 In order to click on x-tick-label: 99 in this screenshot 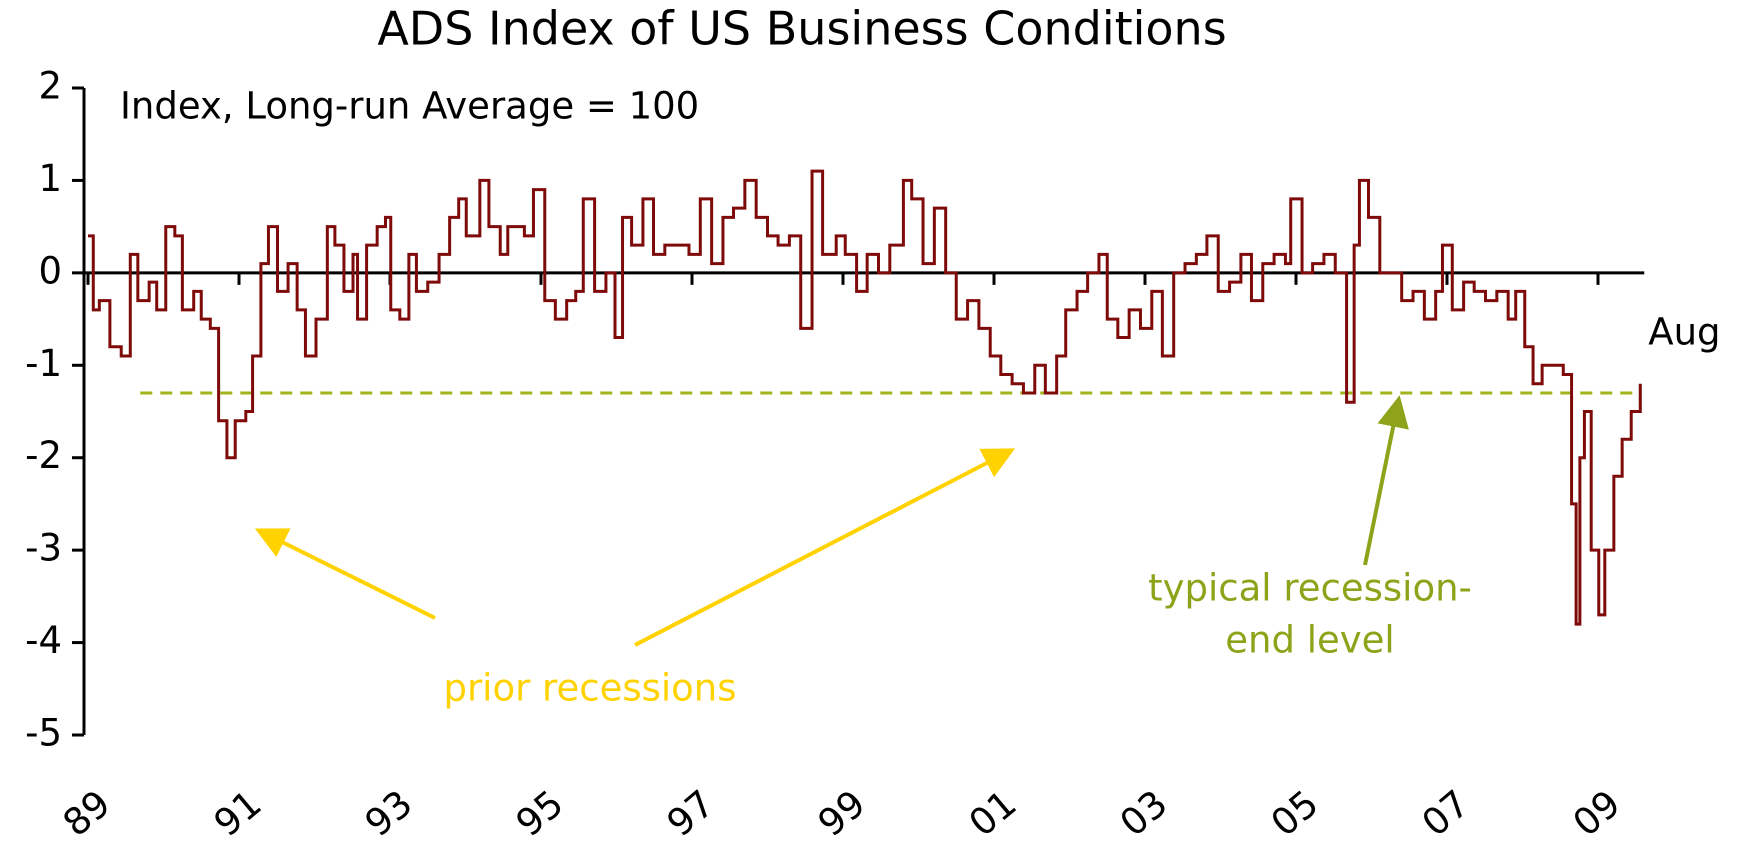, I will do `click(842, 813)`.